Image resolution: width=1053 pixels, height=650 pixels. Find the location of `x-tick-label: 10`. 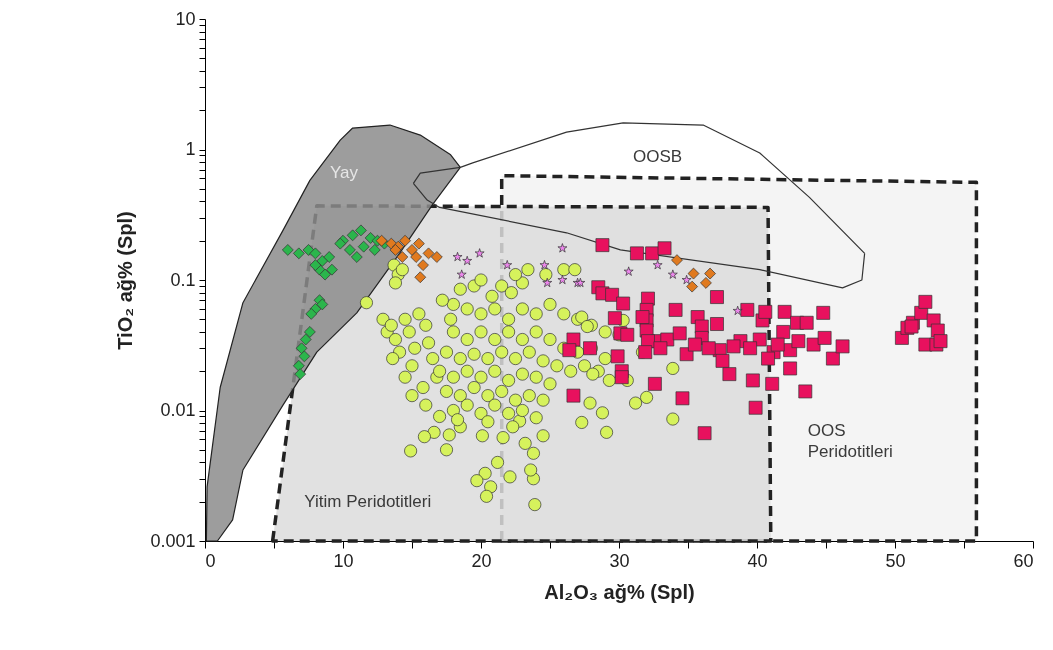

x-tick-label: 10 is located at coordinates (343, 560).